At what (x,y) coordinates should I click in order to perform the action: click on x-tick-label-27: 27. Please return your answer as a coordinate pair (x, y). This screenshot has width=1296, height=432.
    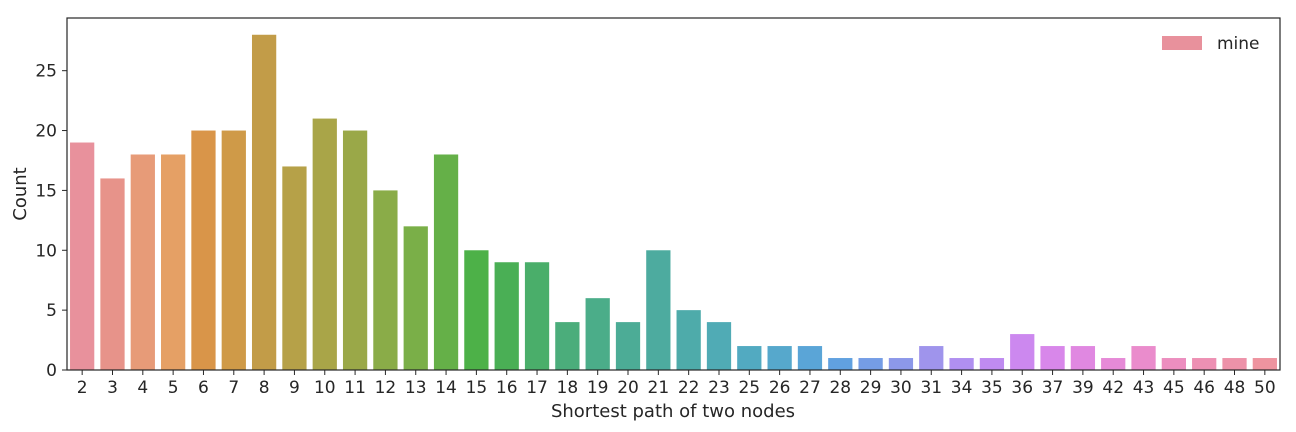
    Looking at the image, I should click on (810, 388).